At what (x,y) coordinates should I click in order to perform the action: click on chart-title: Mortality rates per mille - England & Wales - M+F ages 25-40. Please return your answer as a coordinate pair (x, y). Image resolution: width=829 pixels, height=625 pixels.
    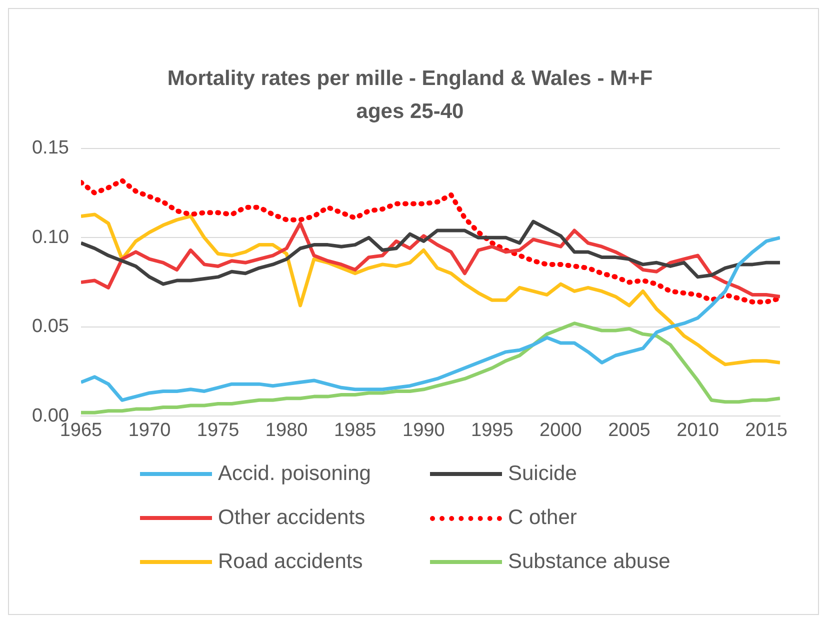
    Looking at the image, I should click on (410, 95).